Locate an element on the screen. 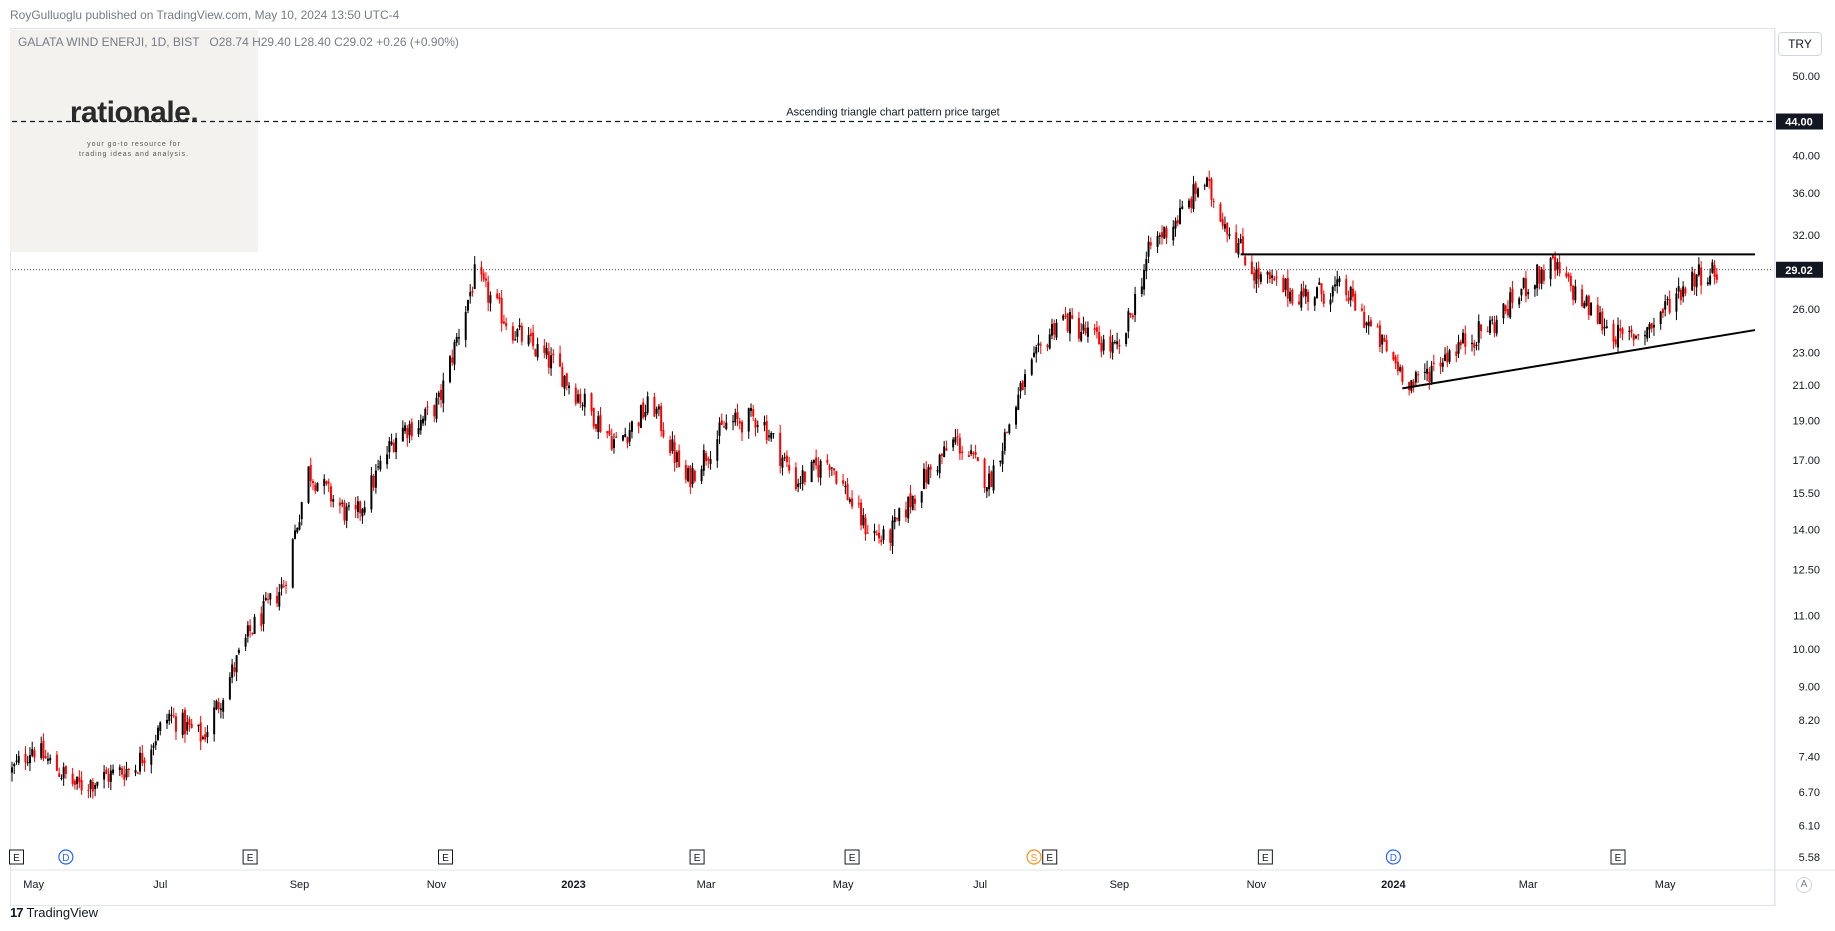  target-price-badge-label: 44.00 is located at coordinates (1799, 123).